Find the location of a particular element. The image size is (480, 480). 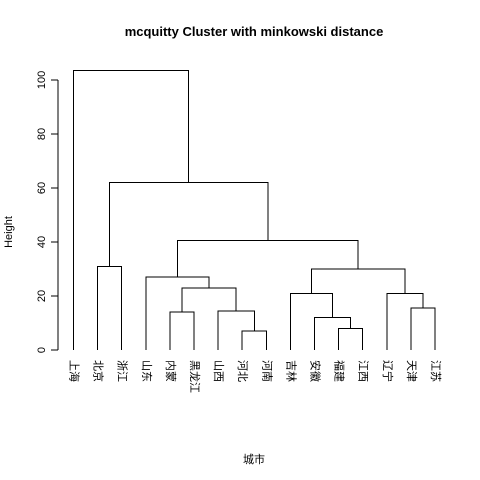

leaf-label: 辽宁 is located at coordinates (388, 371).